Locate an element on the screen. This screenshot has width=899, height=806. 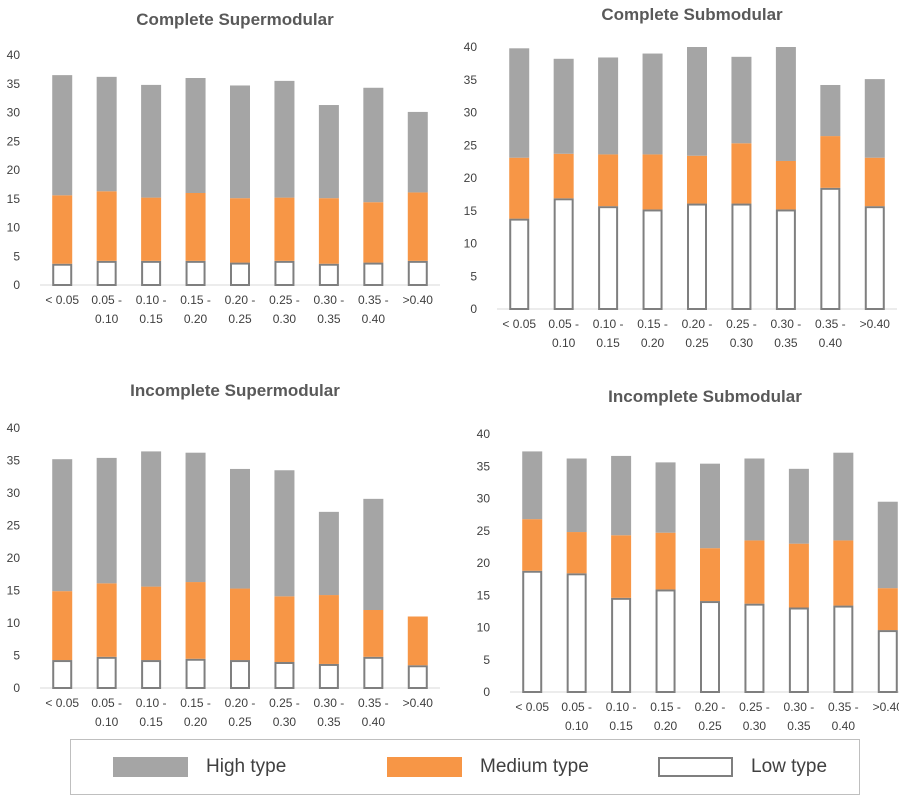
x-tick-label: >0.40 is located at coordinates (875, 324).